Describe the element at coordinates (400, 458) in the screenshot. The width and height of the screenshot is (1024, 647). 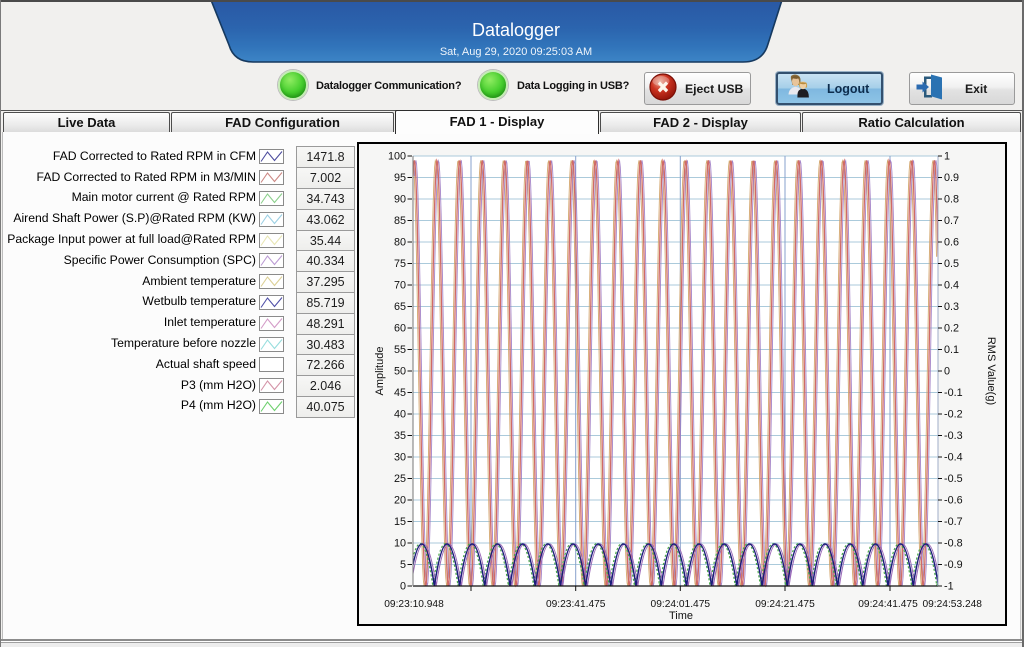
I see `svg-text: 30` at that location.